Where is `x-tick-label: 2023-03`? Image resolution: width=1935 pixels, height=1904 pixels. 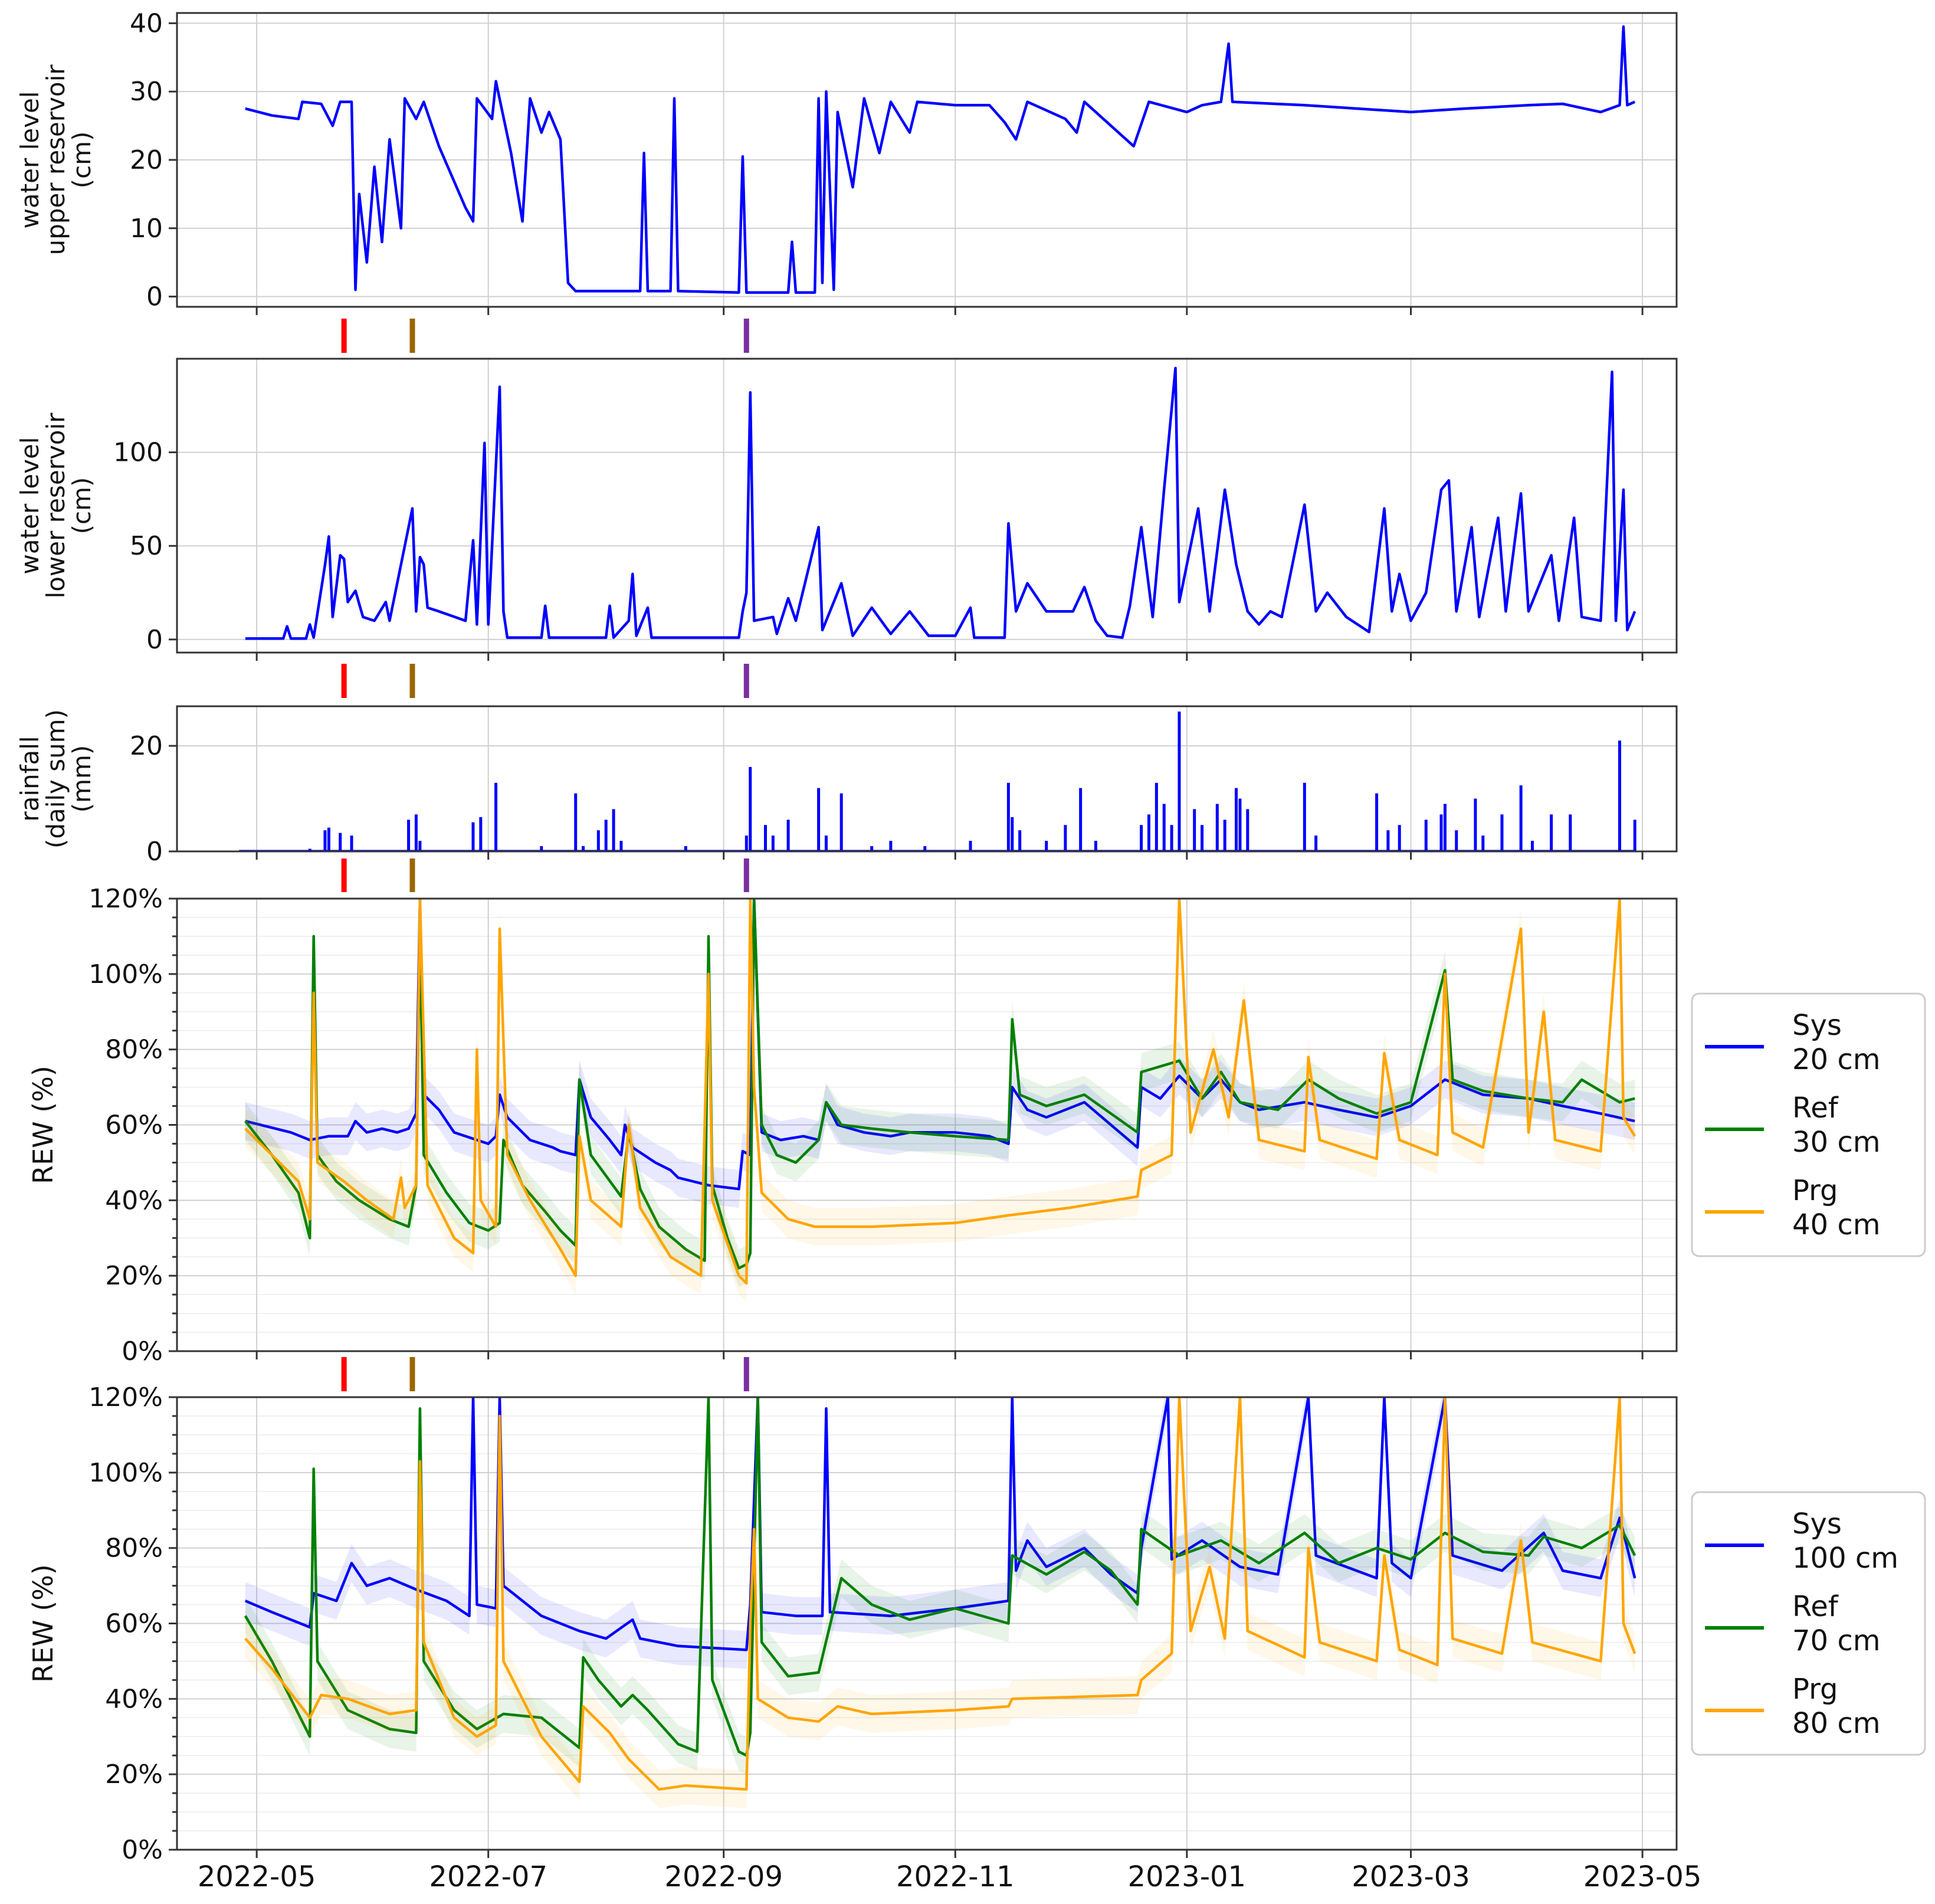
x-tick-label: 2023-03 is located at coordinates (1411, 1876).